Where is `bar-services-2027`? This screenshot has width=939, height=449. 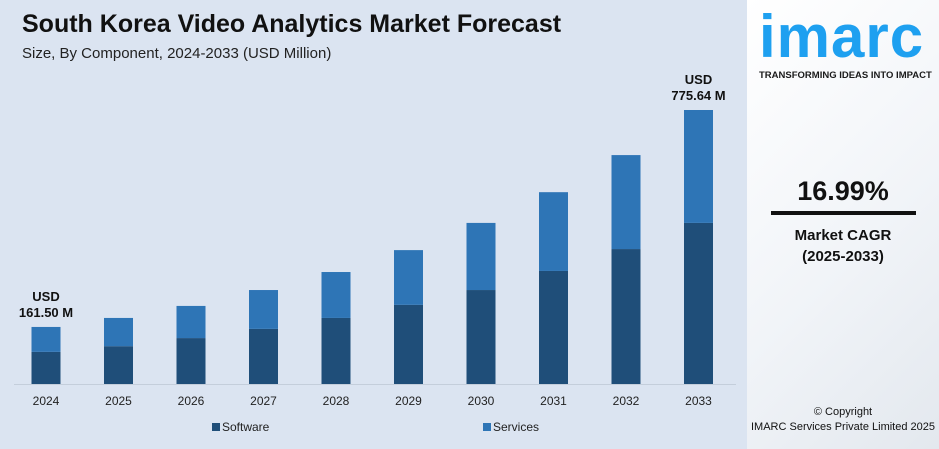
bar-services-2027 is located at coordinates (263, 309).